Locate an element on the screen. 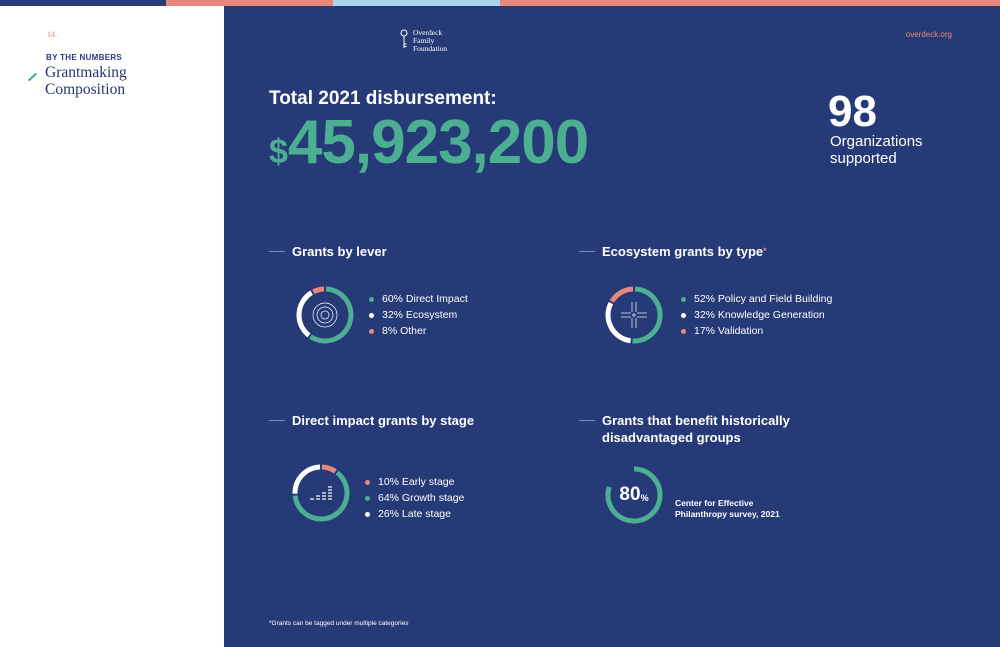 Image resolution: width=1000 pixels, height=647 pixels. top-bar-segment-coral is located at coordinates (249, 3).